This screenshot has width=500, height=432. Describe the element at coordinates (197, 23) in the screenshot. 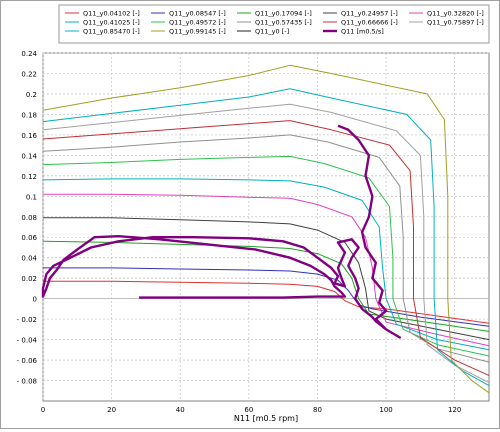

I see `legend-label: Q11_y0.49572 [-]` at that location.